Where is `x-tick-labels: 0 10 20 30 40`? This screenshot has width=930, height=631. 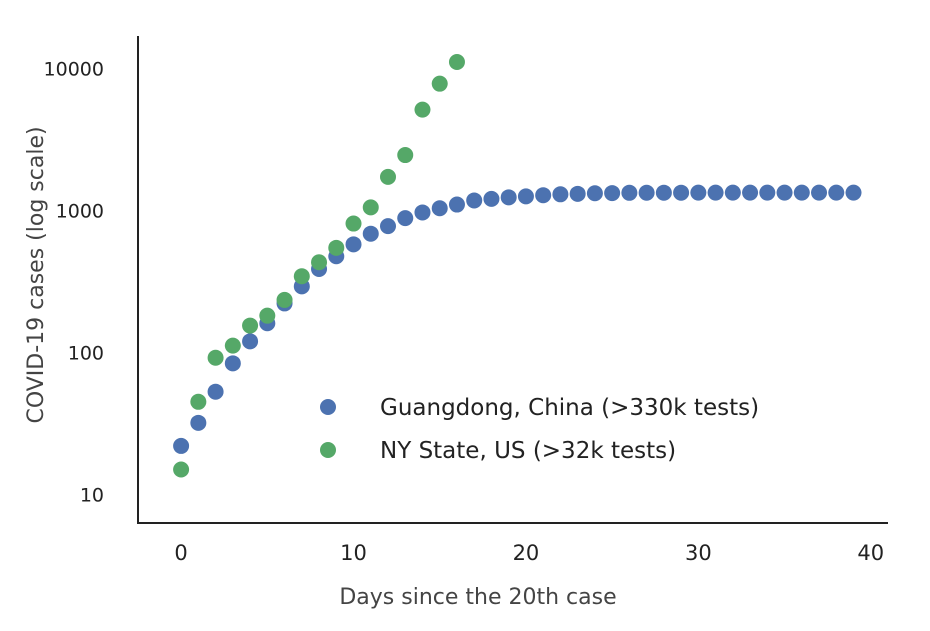
x-tick-labels: 0 10 20 30 40 is located at coordinates (529, 553).